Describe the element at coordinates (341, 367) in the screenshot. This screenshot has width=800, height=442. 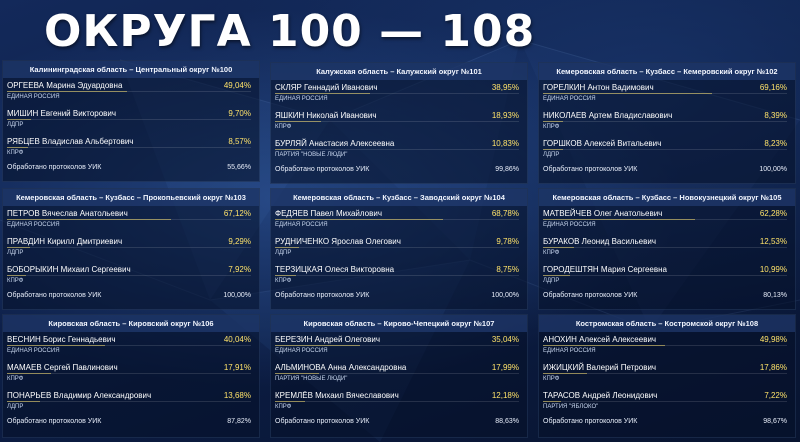
I see `candidate-name: АЛЬМИНОВА Анна Александровна` at that location.